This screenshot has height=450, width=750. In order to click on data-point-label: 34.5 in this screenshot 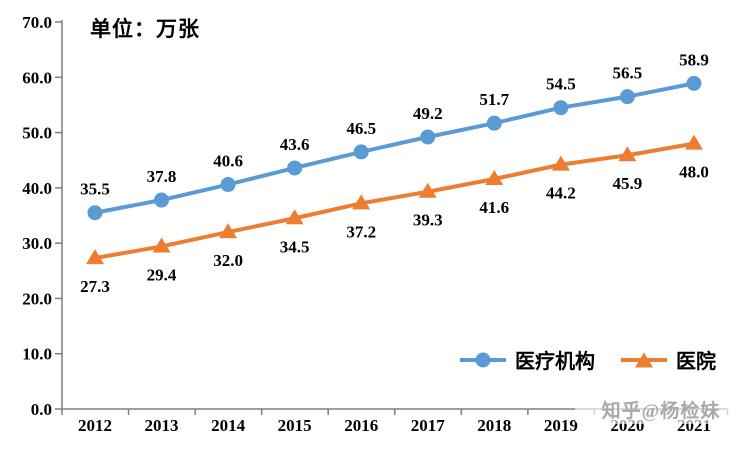, I will do `click(295, 246)`.